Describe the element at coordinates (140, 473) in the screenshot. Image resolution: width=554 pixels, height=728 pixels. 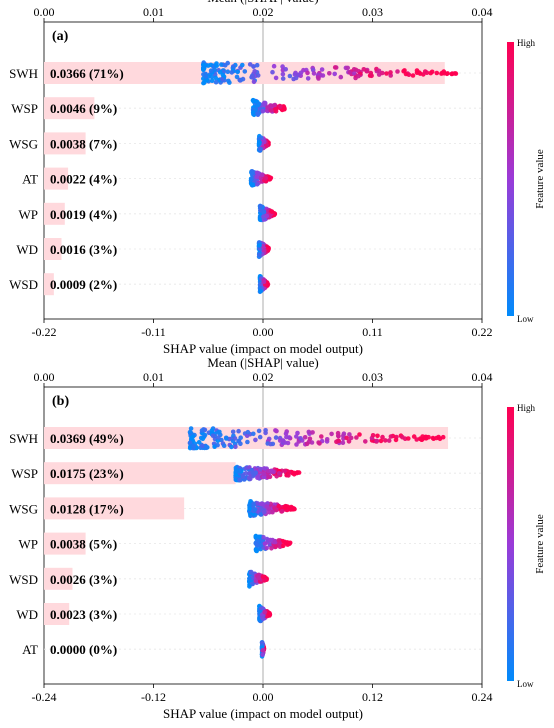
I see `importance-bar-wsp` at that location.